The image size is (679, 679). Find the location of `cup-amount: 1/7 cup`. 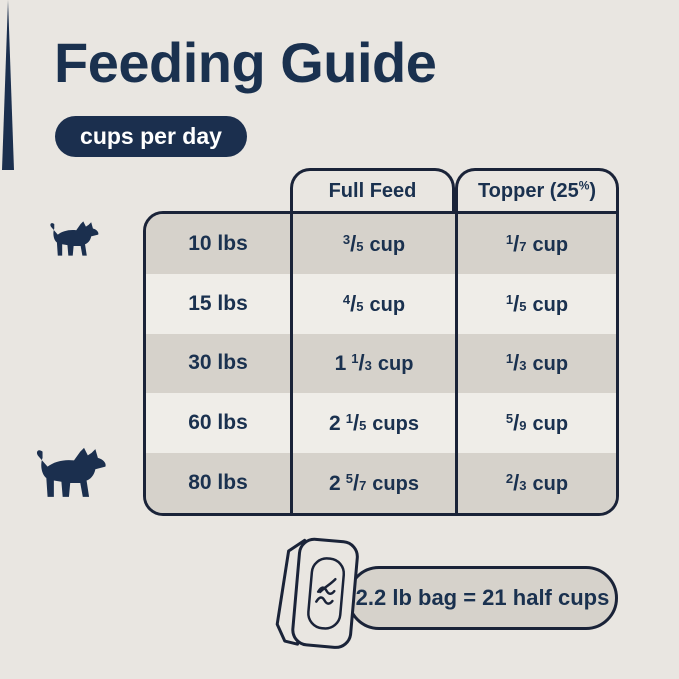

cup-amount: 1/7 cup is located at coordinates (537, 243).